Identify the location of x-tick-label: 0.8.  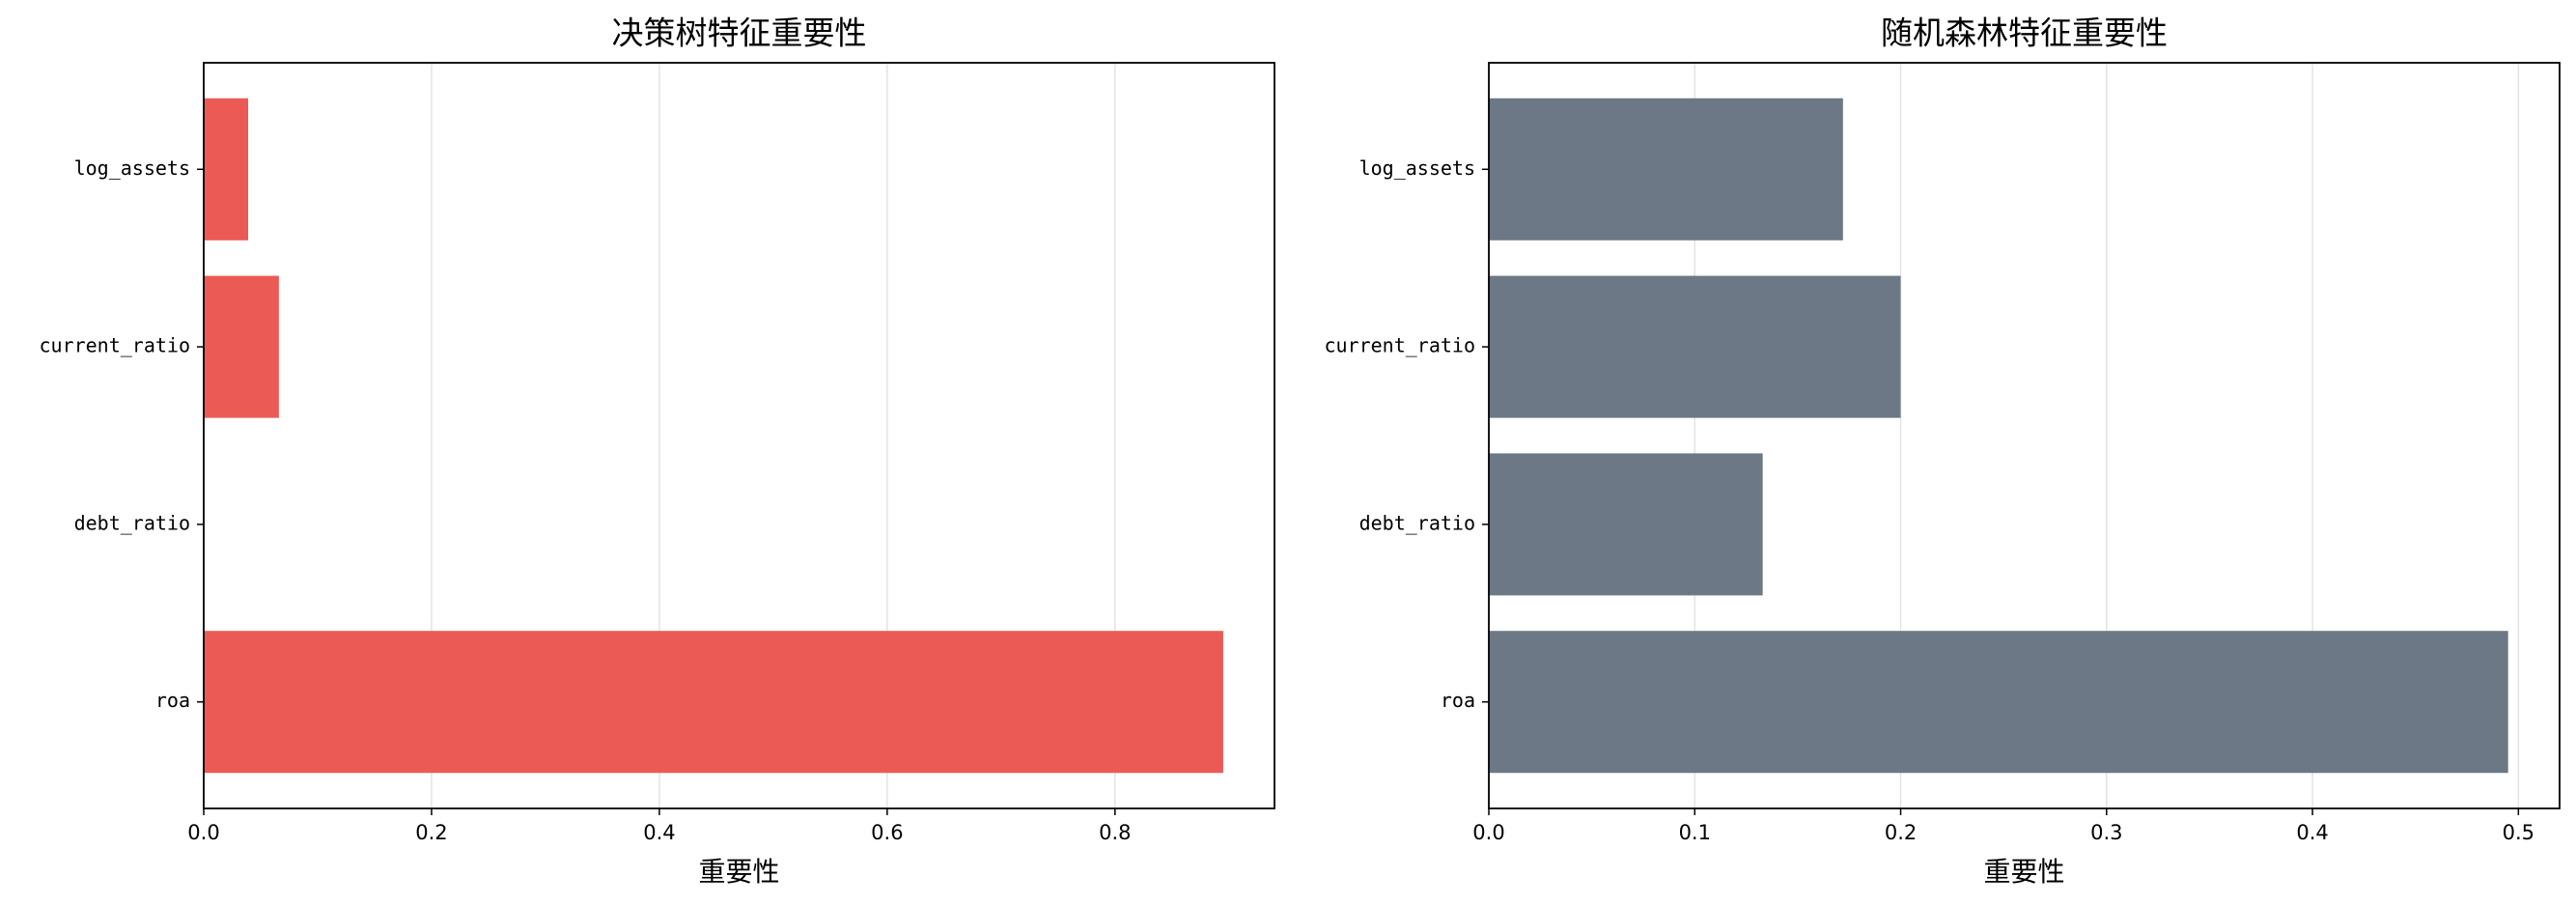
(1115, 832).